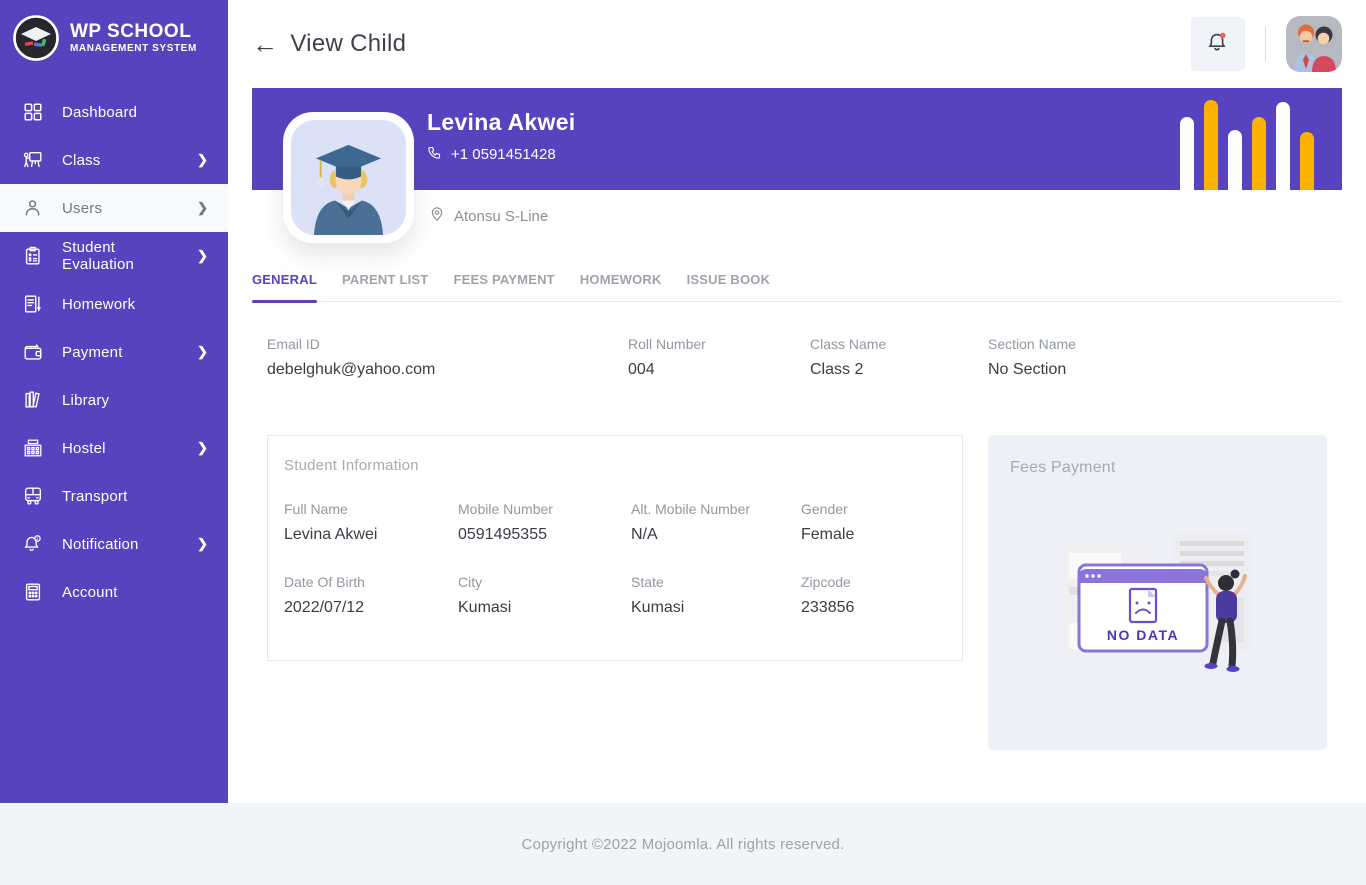 The image size is (1366, 885). I want to click on sidebar-item-label: Notification, so click(100, 544).